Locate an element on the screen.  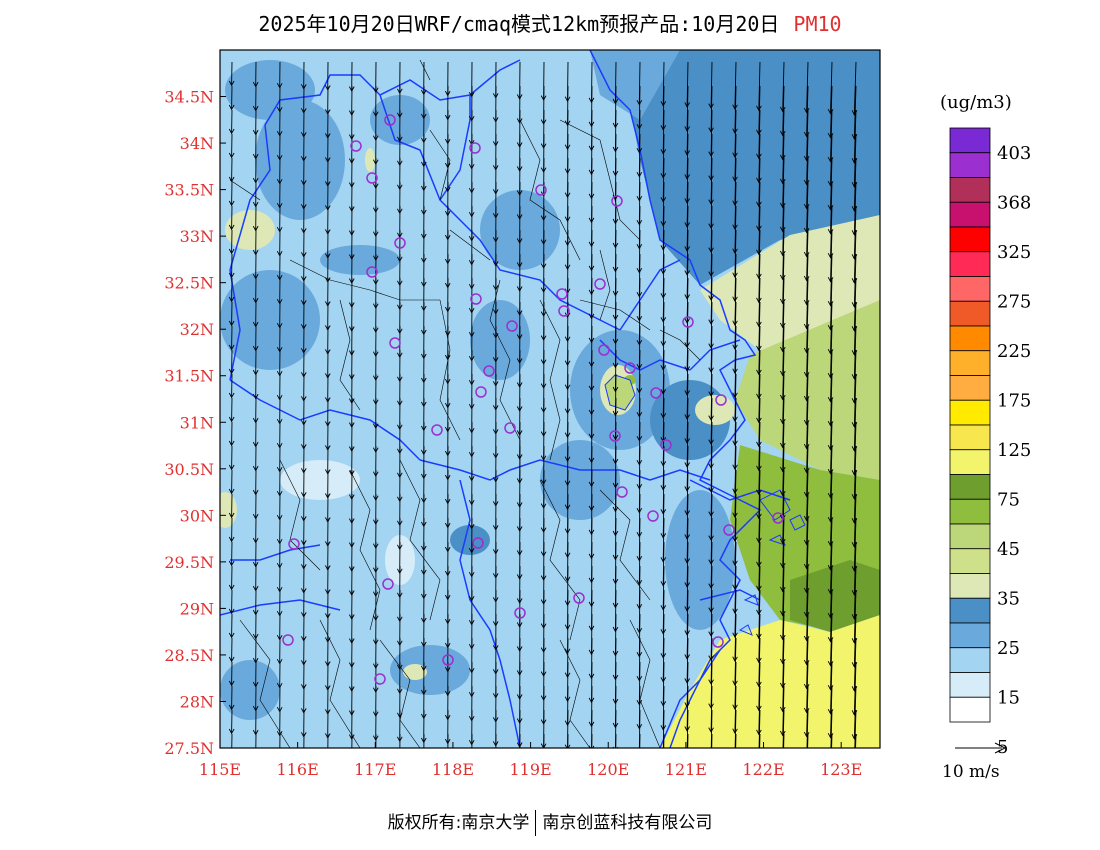
legend-label: 368 is located at coordinates (1014, 202).